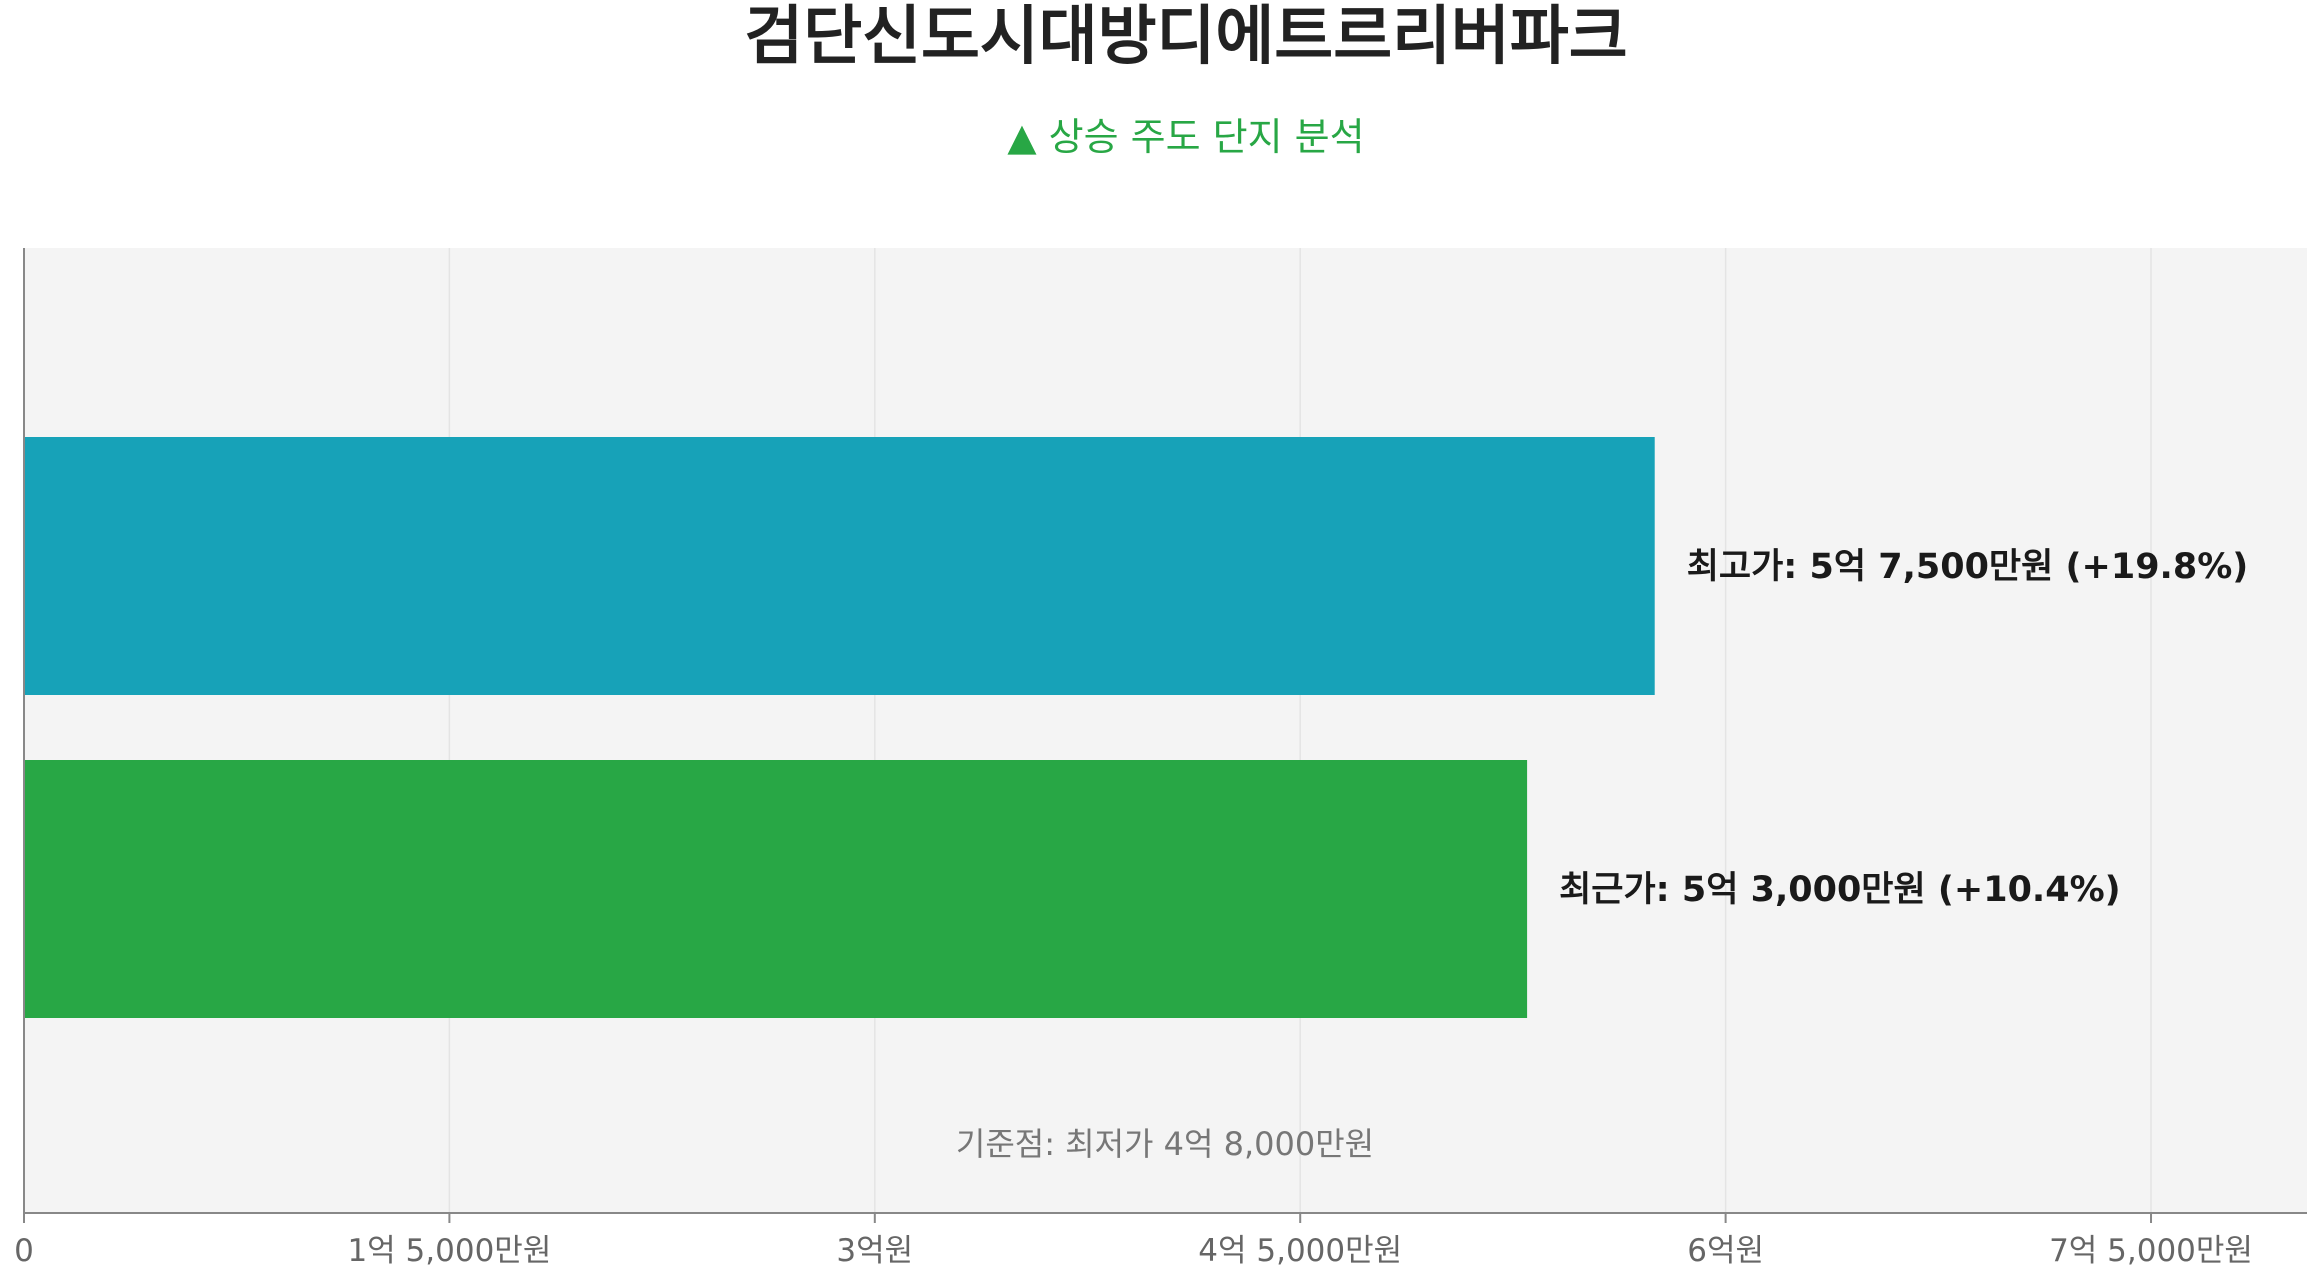  I want to click on baseline-annotation: 기준점: 최저가 4억 8,000만원, so click(1165, 1144).